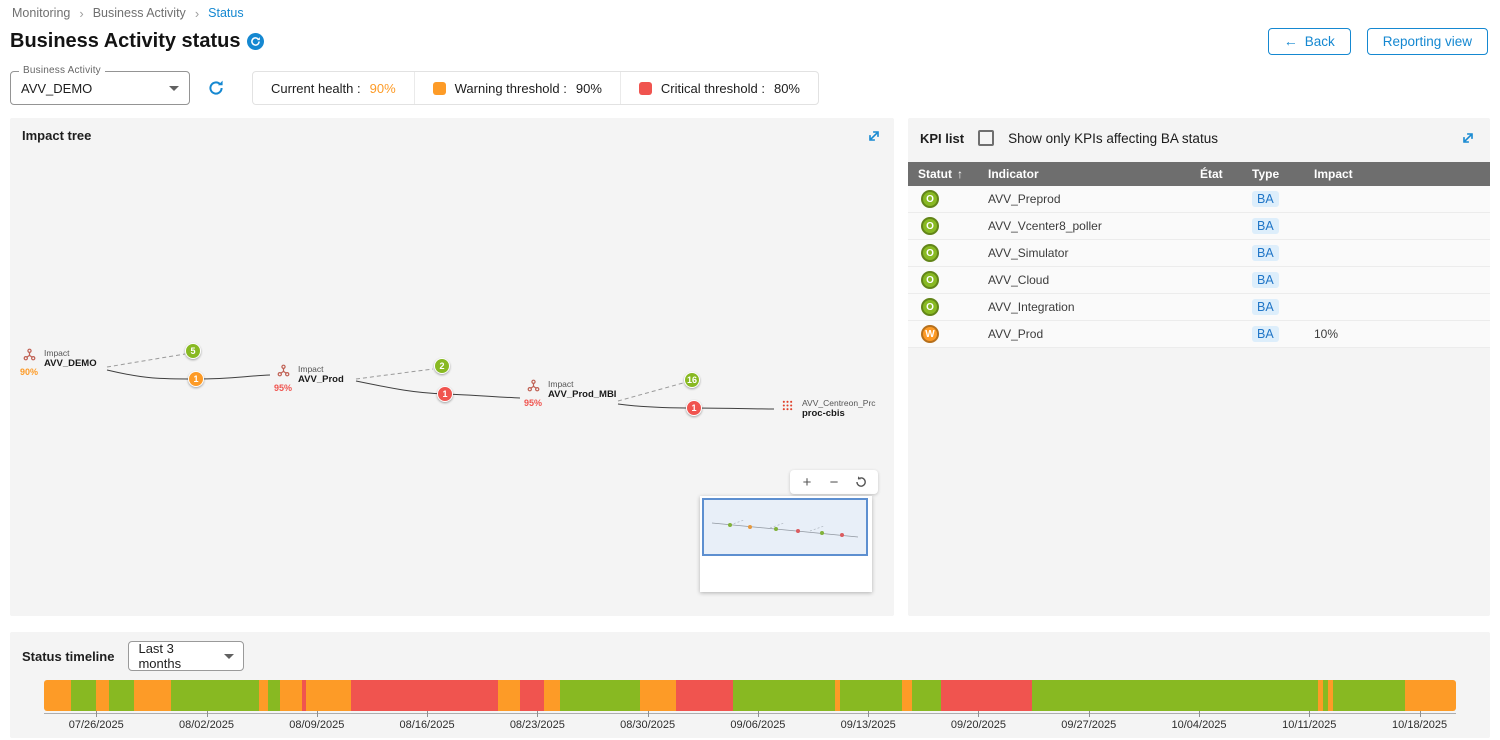 The image size is (1500, 740). Describe the element at coordinates (321, 379) in the screenshot. I see `node-name: AVV_Prod` at that location.